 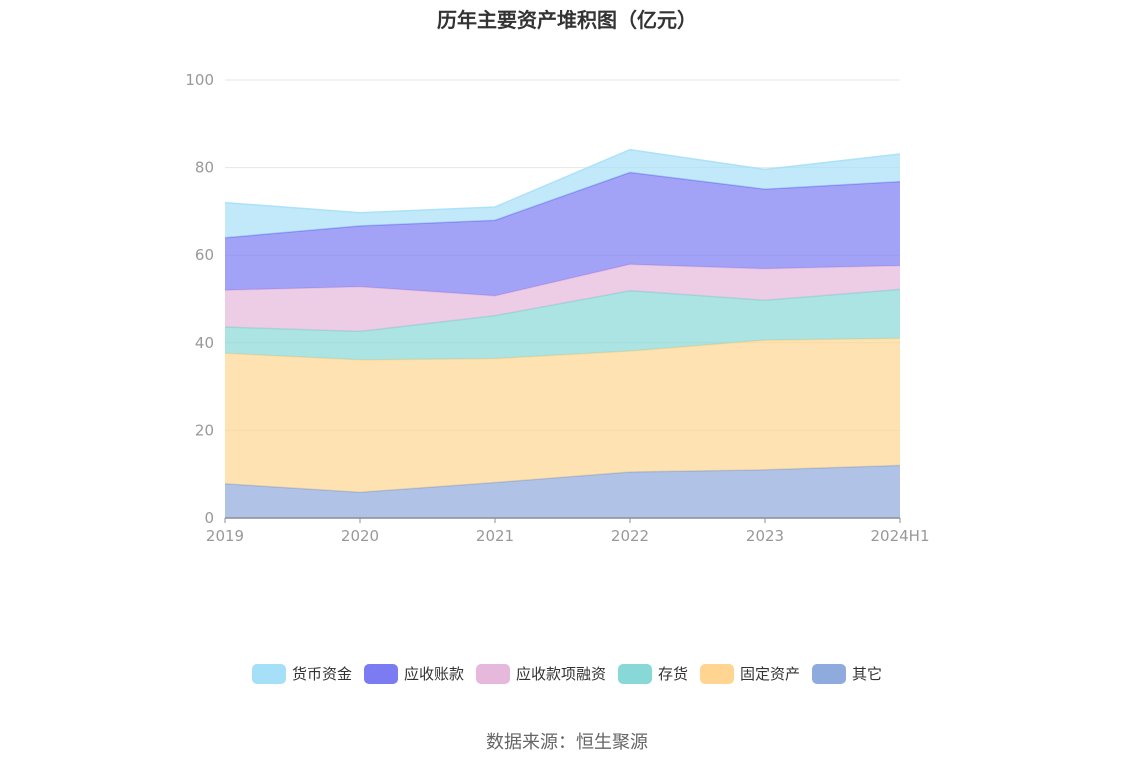 What do you see at coordinates (495, 536) in the screenshot?
I see `x-tick-label: 2021` at bounding box center [495, 536].